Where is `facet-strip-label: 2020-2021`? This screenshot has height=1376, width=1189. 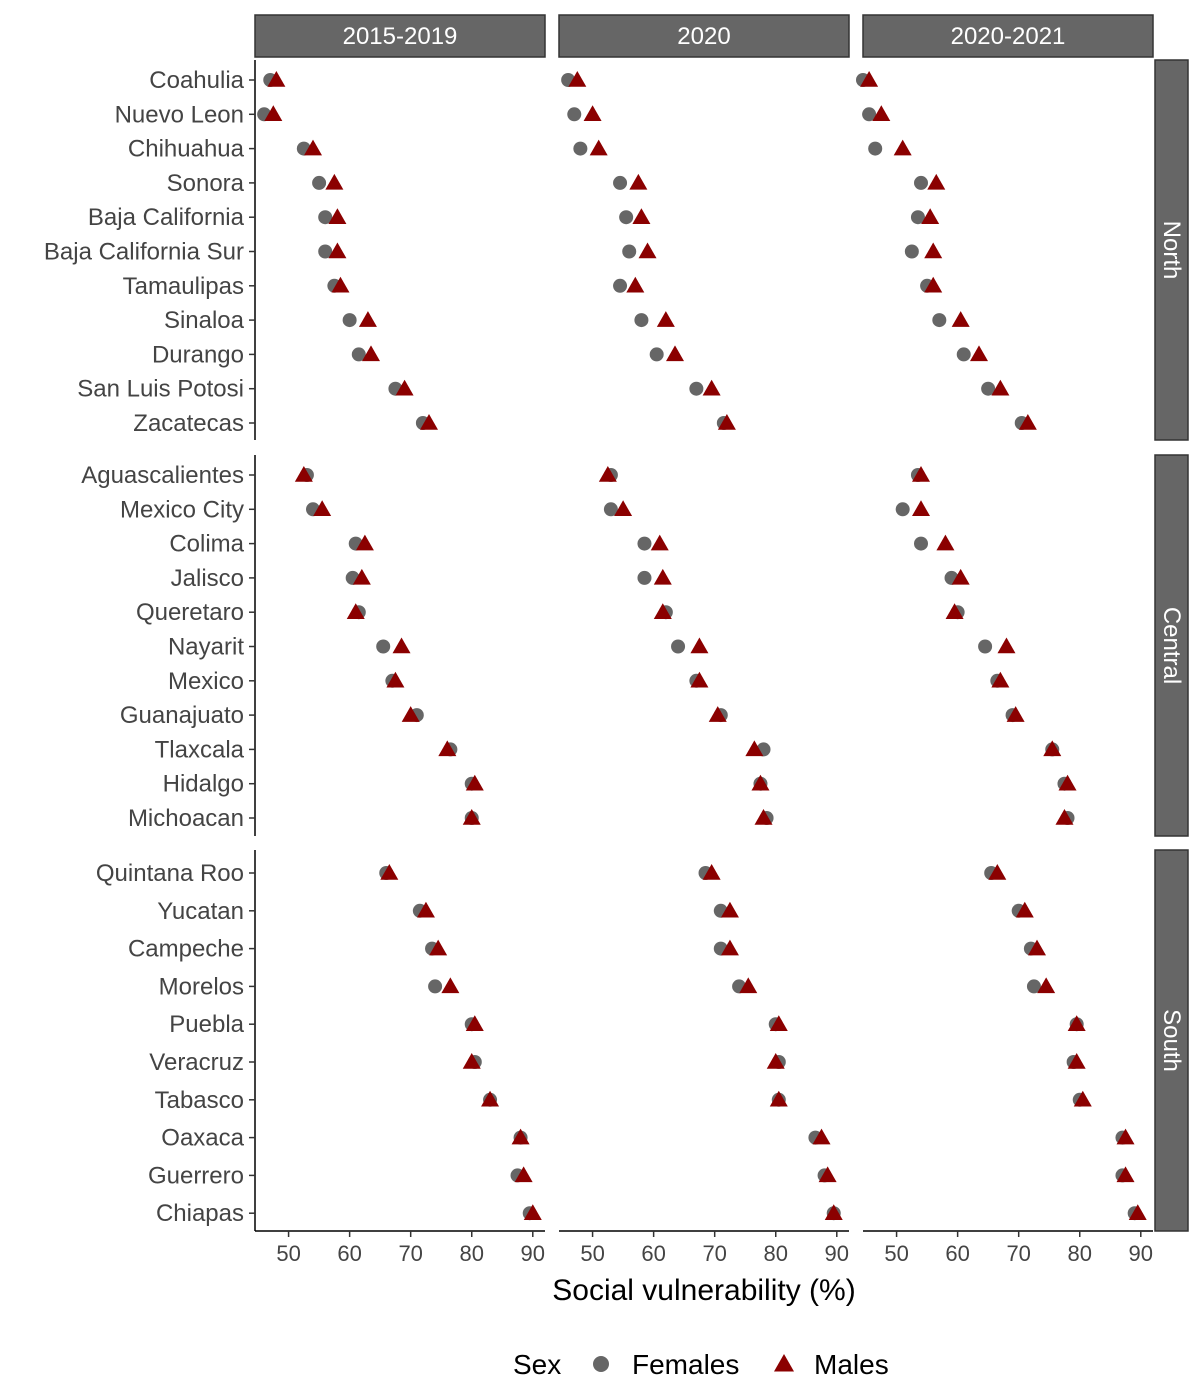
facet-strip-label: 2020-2021 is located at coordinates (1008, 36).